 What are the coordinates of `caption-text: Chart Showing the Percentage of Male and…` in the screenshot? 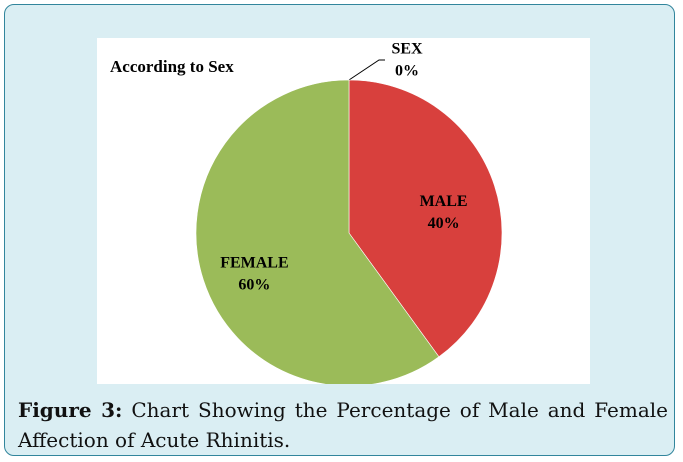 It's located at (343, 425).